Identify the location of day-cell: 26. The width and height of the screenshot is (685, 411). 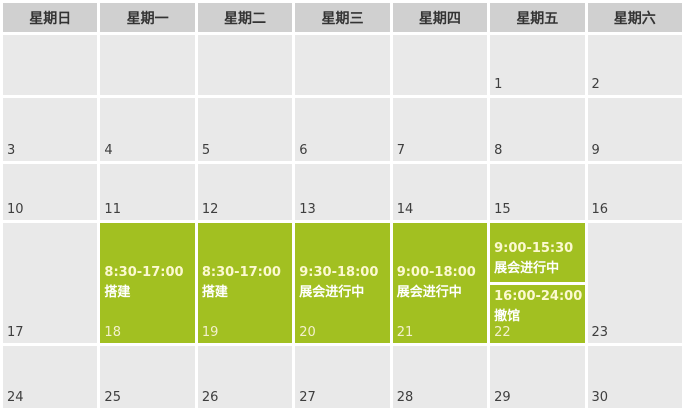
(245, 377).